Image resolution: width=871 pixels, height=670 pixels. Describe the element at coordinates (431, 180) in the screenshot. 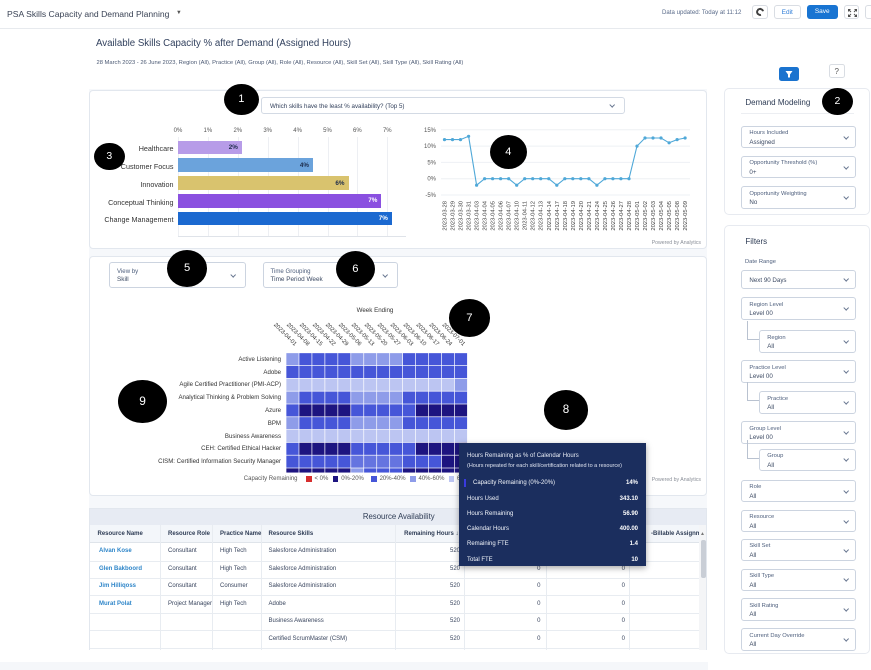

I see `svg-text: 0%` at that location.